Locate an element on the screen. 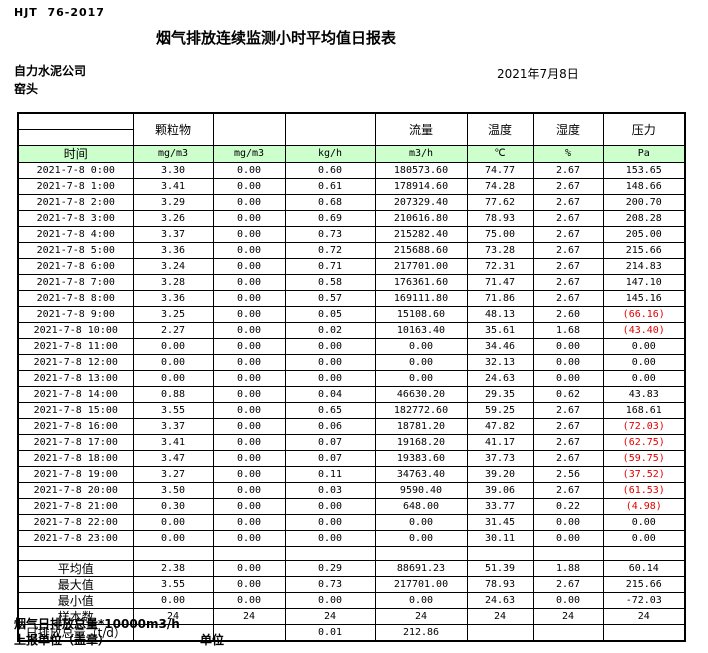  time-cell: 2021-7-8 20:00 is located at coordinates (75, 490).